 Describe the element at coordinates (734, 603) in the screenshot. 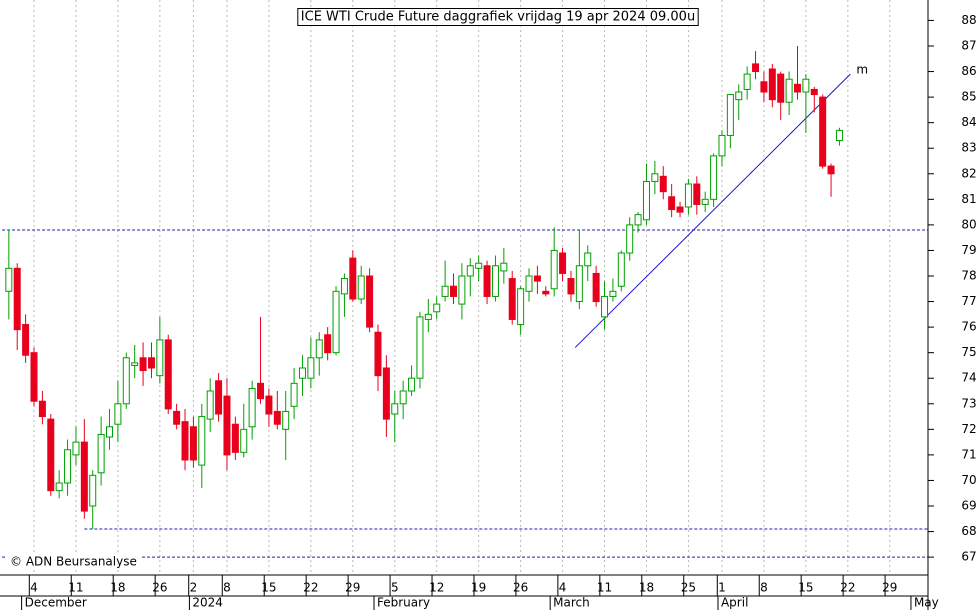

I see `month-label: April` at that location.